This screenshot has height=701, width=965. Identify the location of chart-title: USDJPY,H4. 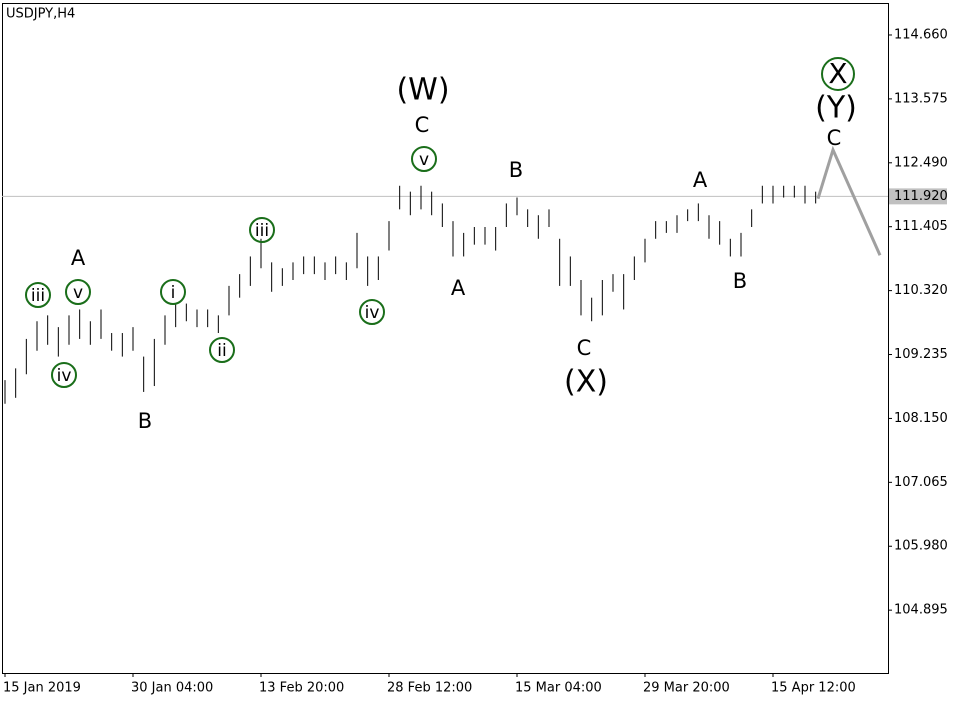
(40, 14).